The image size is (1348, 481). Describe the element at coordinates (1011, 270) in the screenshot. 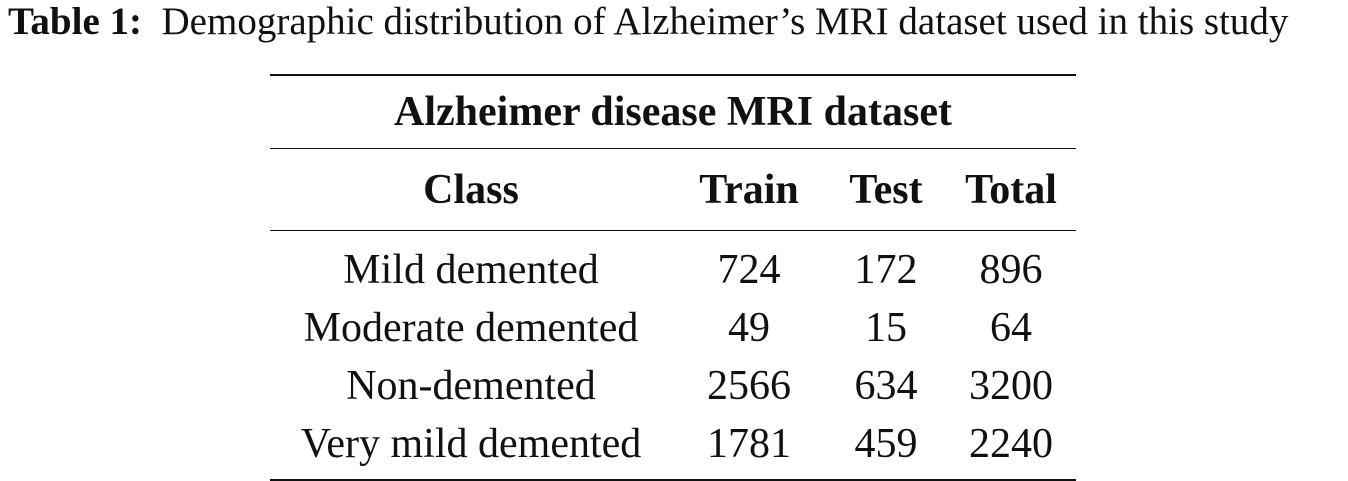

I see `cell-total: 896` at that location.